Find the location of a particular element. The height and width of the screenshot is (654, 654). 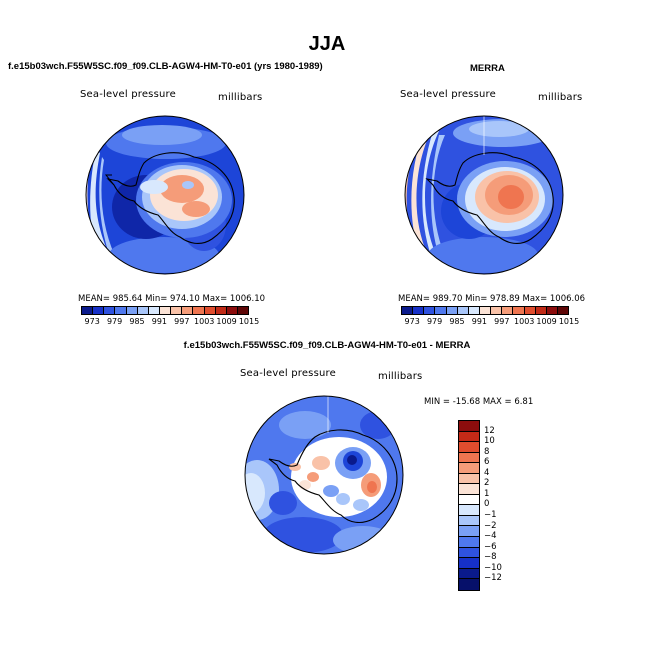

page-title: JJA is located at coordinates (327, 44).